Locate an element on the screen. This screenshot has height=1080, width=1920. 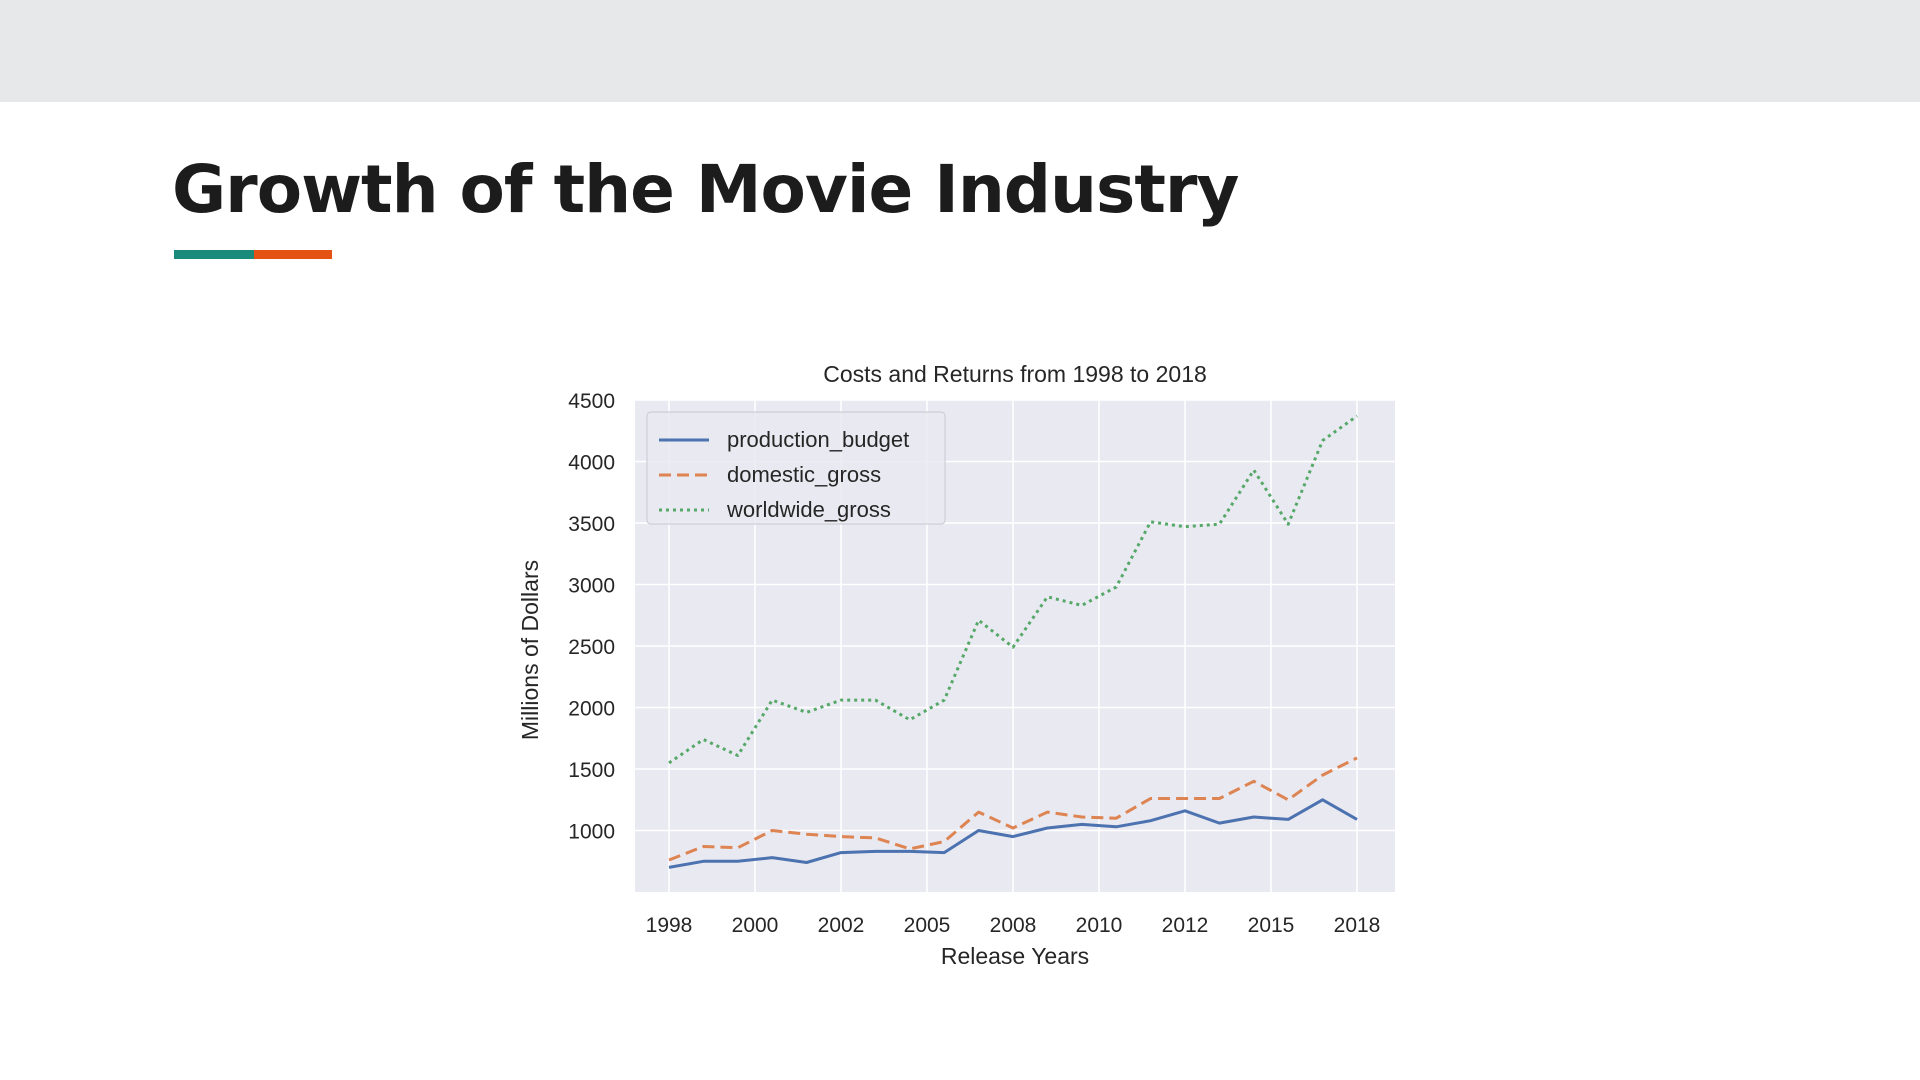
y-tick-label: 2000 is located at coordinates (591, 709).